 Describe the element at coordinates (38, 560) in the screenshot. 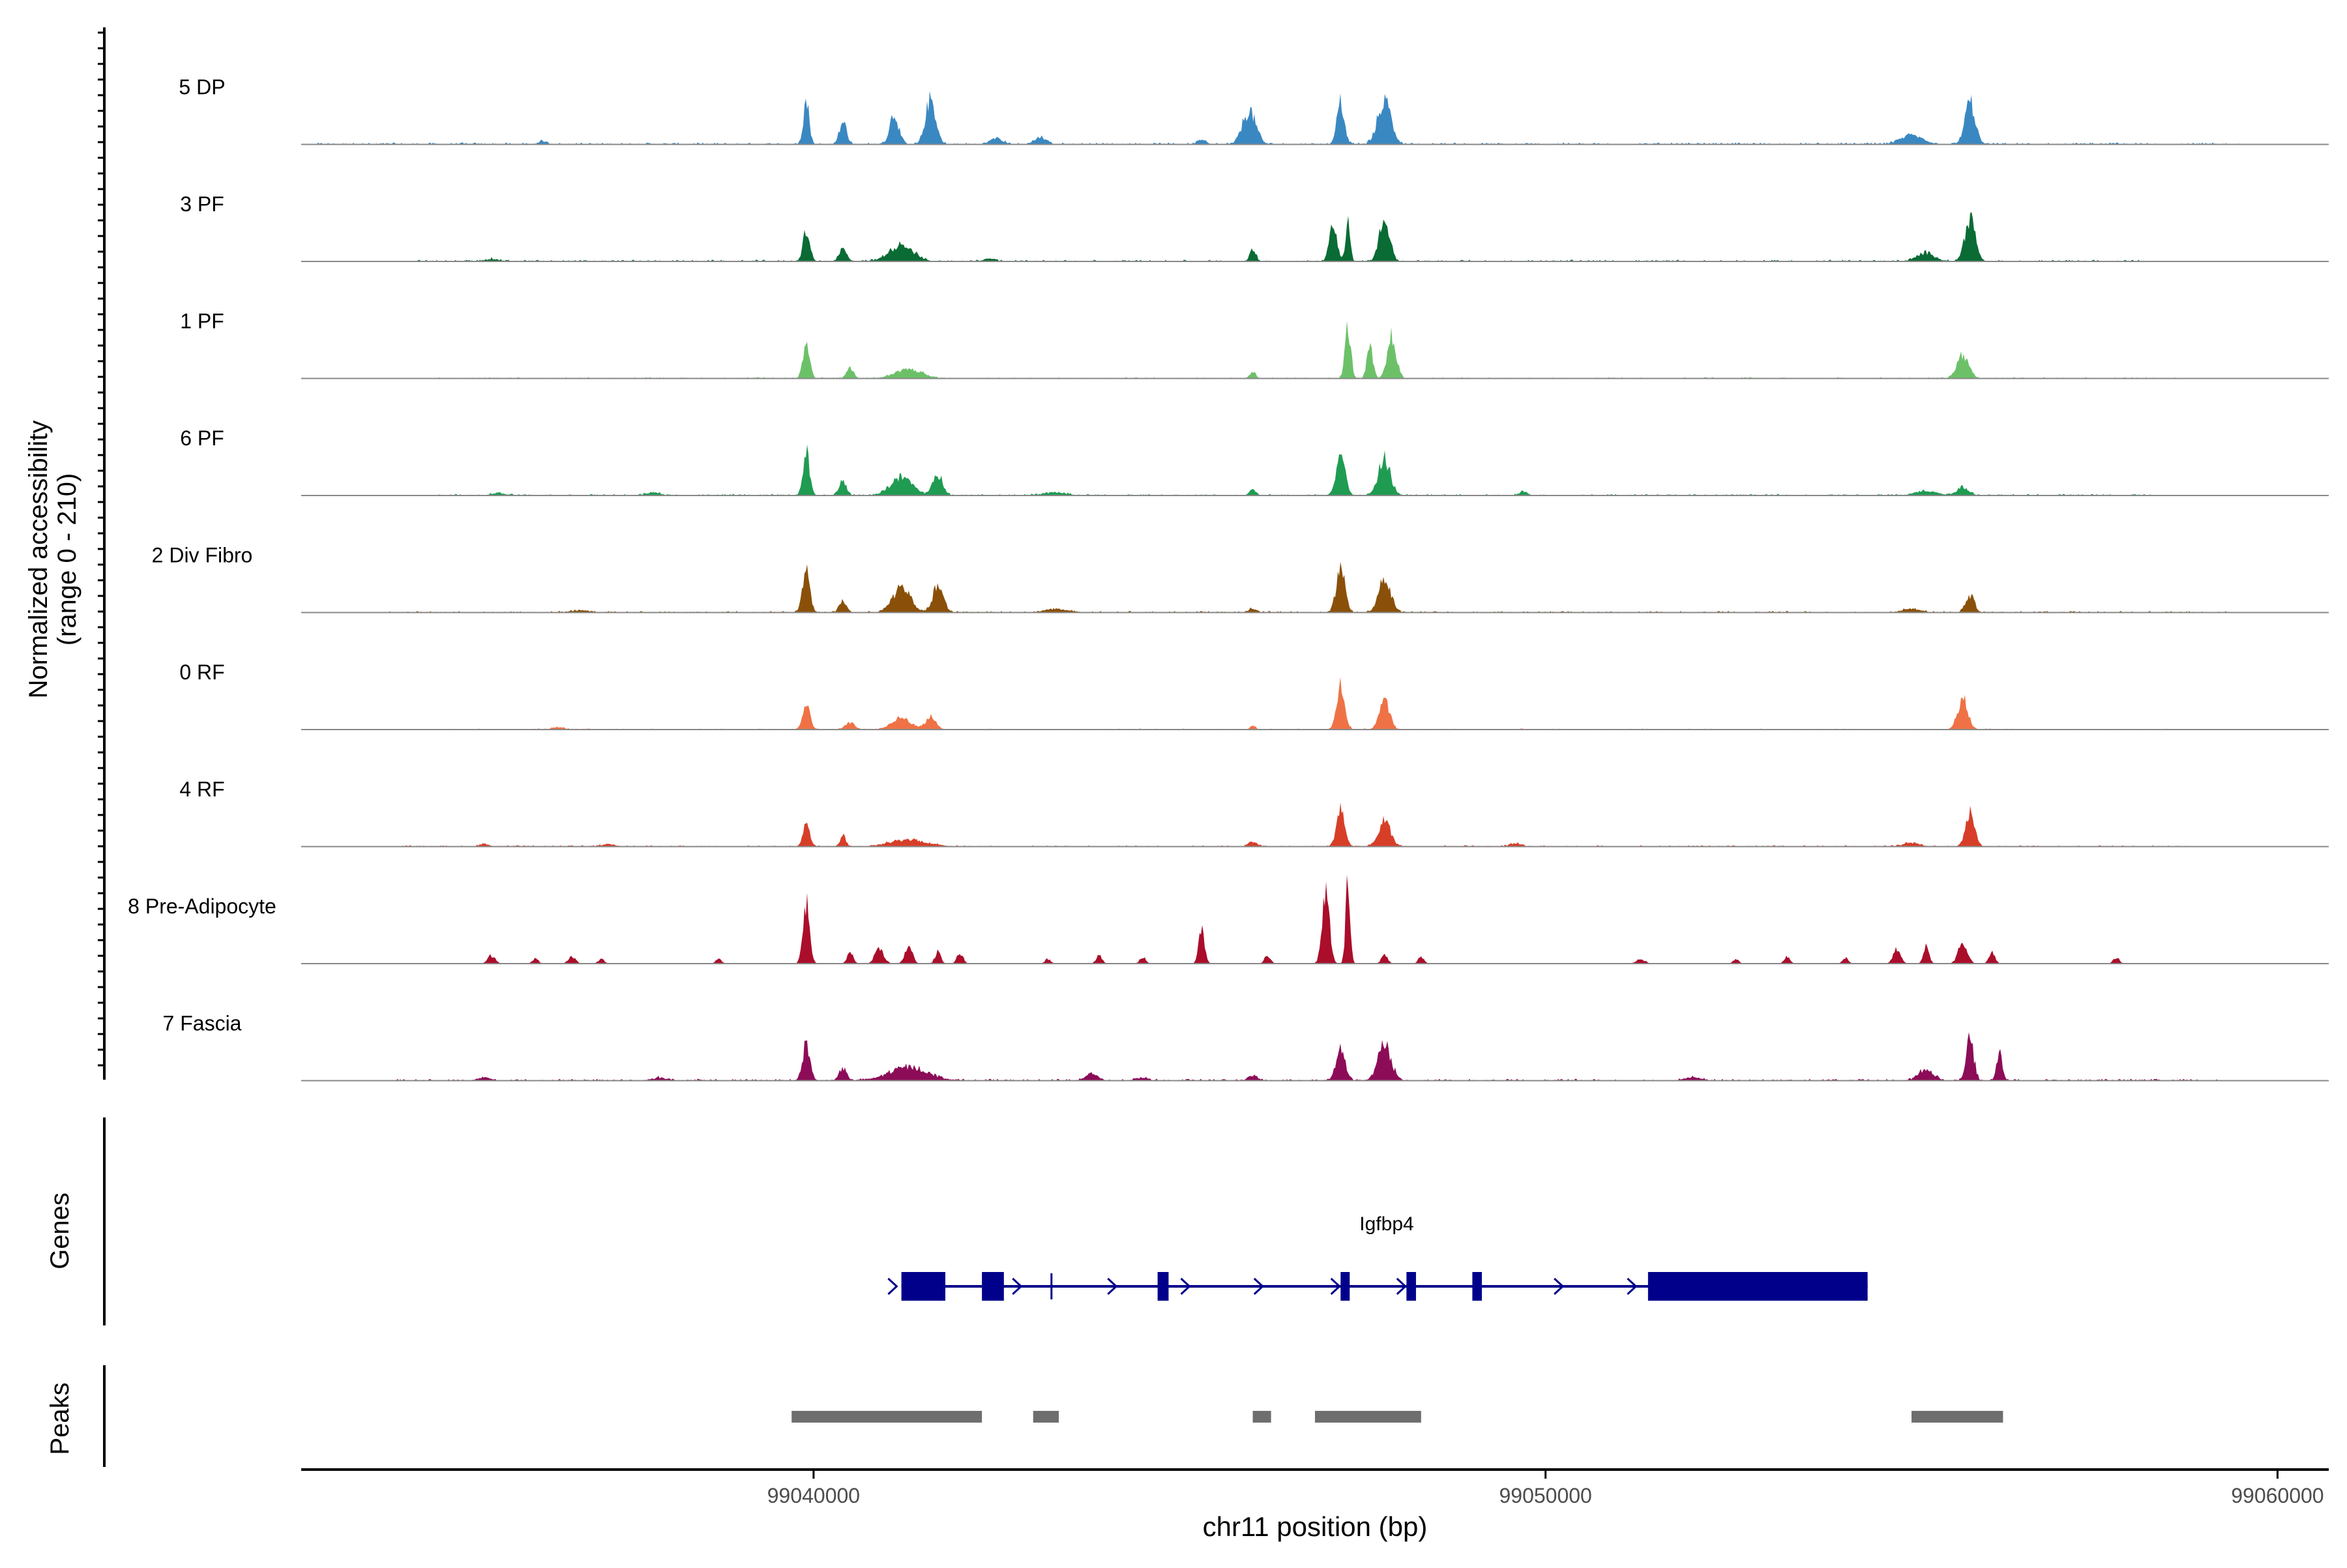

I see `y-axis-title-line1: Normalized accessibility` at that location.